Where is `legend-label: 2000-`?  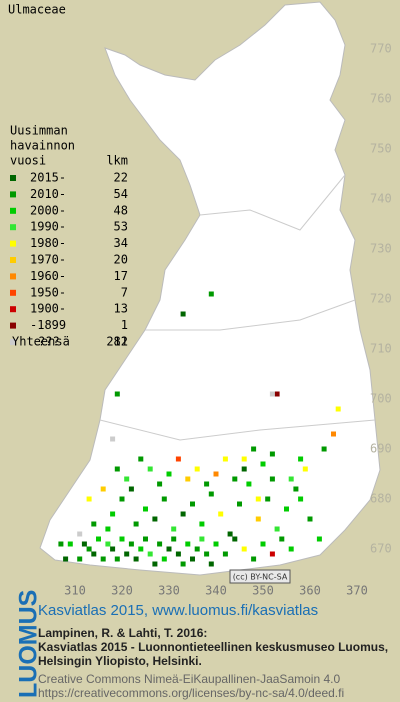 legend-label: 2000- is located at coordinates (48, 210).